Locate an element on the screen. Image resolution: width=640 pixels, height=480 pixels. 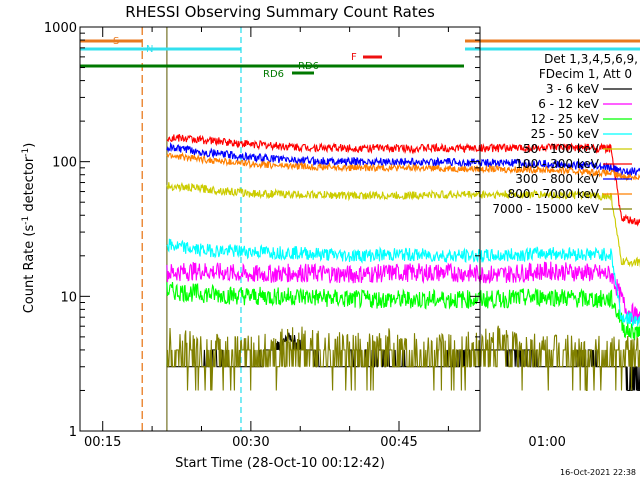
legend-label: 50 - 100 keV is located at coordinates (561, 149).